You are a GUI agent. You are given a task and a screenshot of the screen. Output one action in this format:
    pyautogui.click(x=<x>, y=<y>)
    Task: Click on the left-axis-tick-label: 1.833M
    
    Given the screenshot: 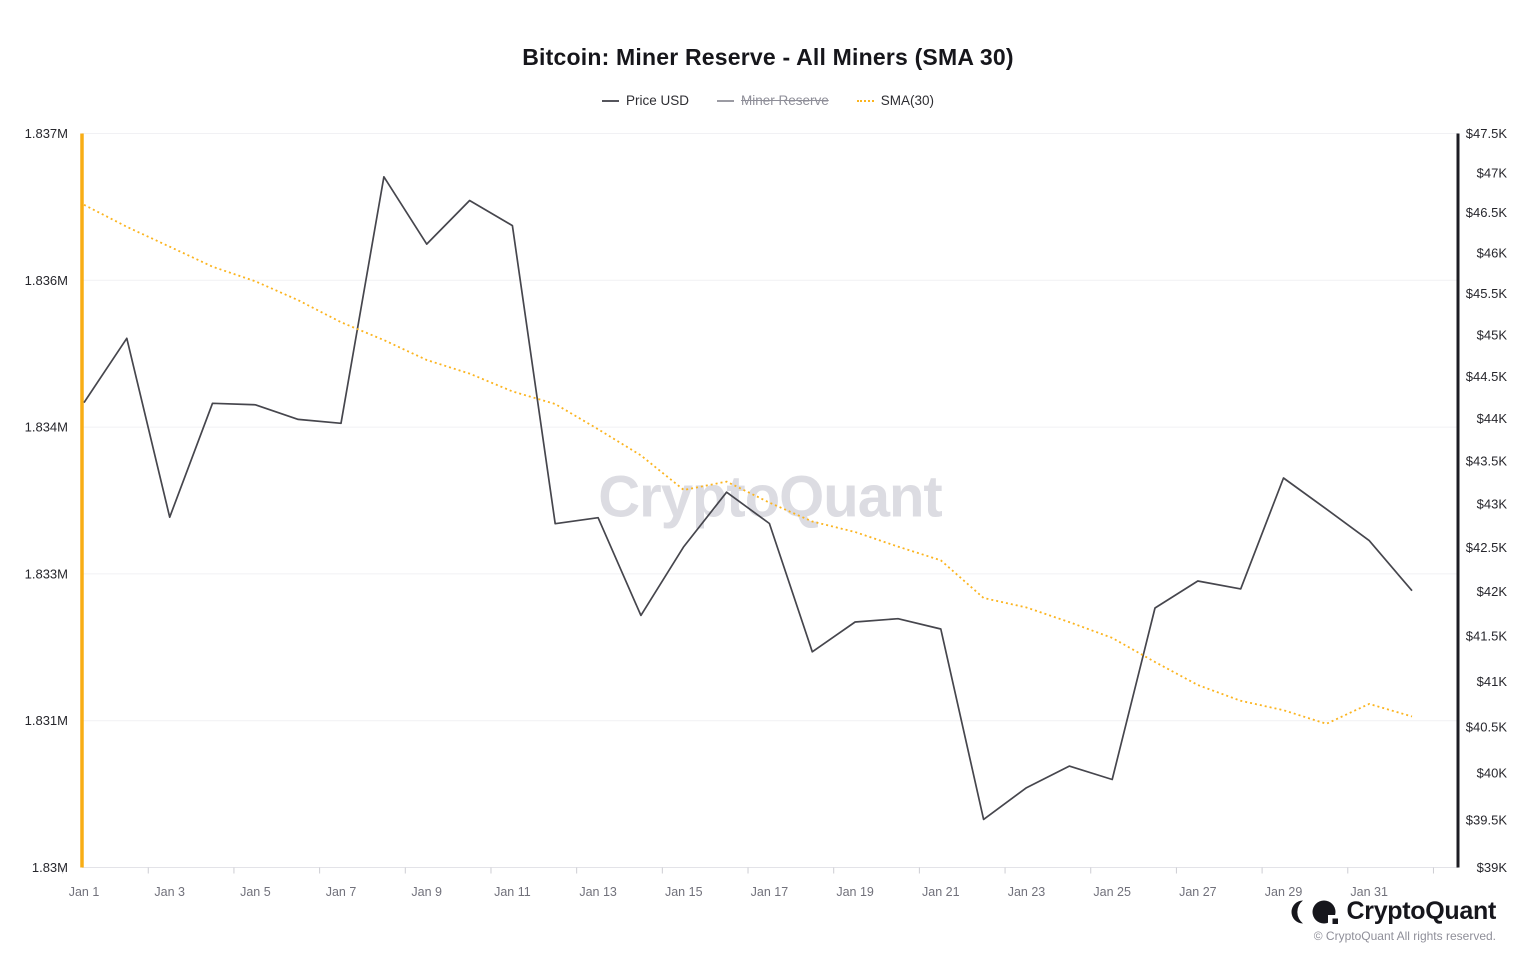 What is the action you would take?
    pyautogui.click(x=46, y=573)
    